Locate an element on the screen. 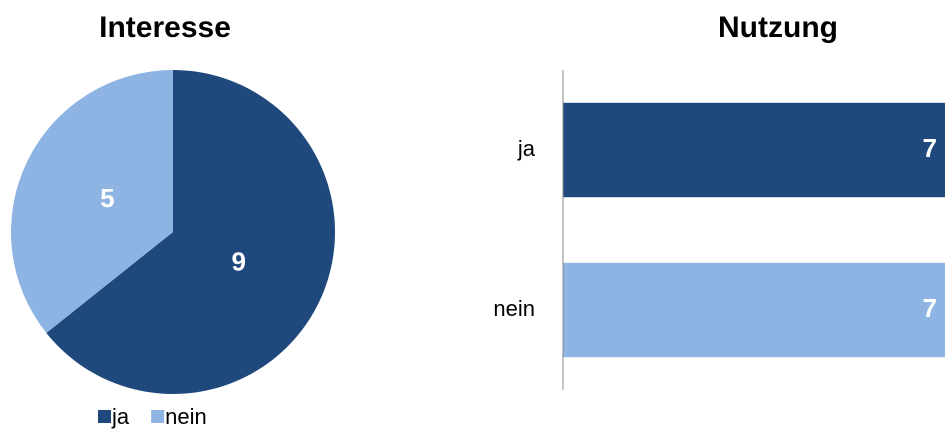 Image resolution: width=945 pixels, height=432 pixels. y-tick-label: ja is located at coordinates (526, 148).